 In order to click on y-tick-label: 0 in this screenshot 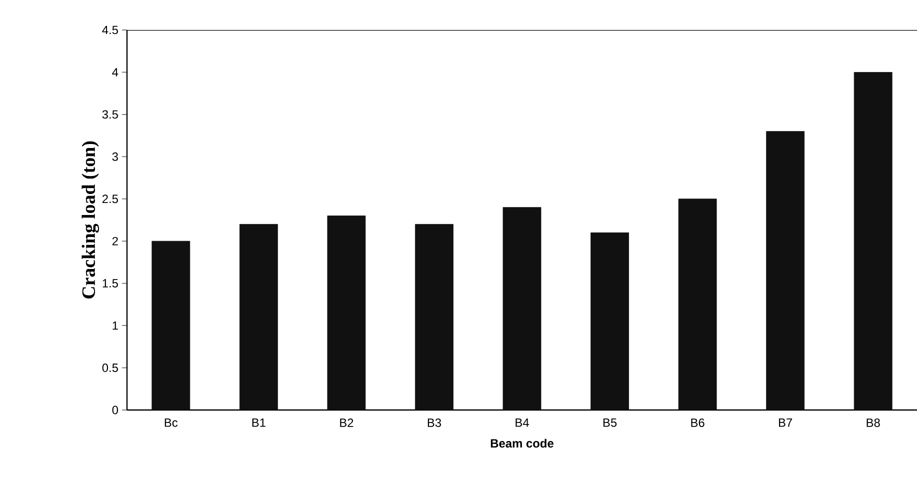, I will do `click(115, 410)`.